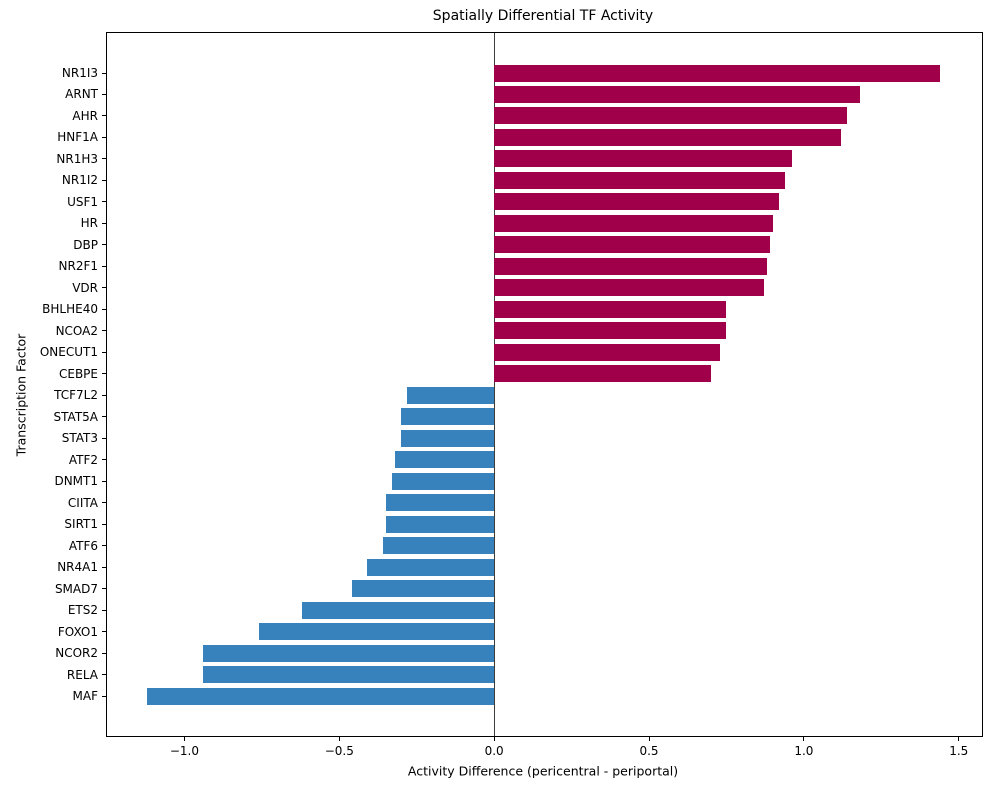  I want to click on y-tick-label-sirt1: SIRT1, so click(81, 524).